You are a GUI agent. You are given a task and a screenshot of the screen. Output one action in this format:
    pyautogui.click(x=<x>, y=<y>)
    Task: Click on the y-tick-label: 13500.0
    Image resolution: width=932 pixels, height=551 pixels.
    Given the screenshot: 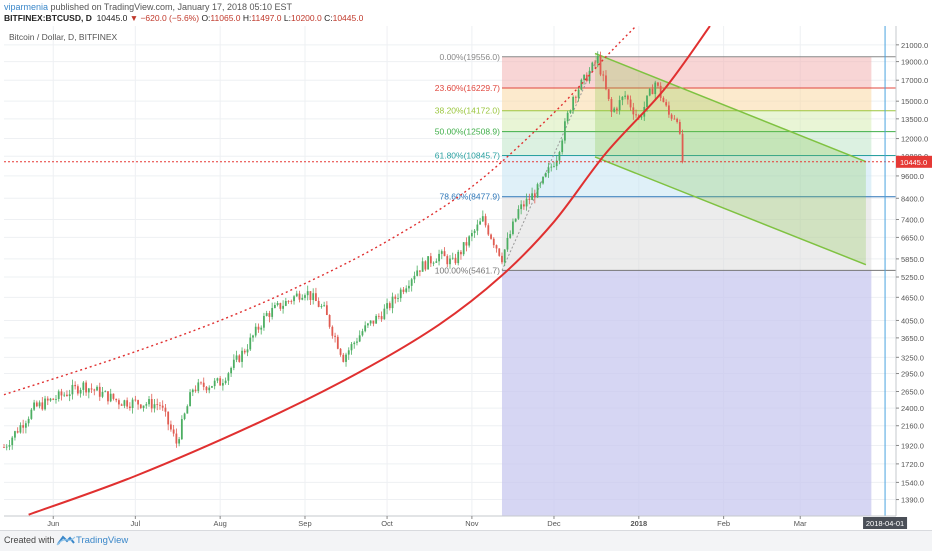 What is the action you would take?
    pyautogui.click(x=914, y=119)
    